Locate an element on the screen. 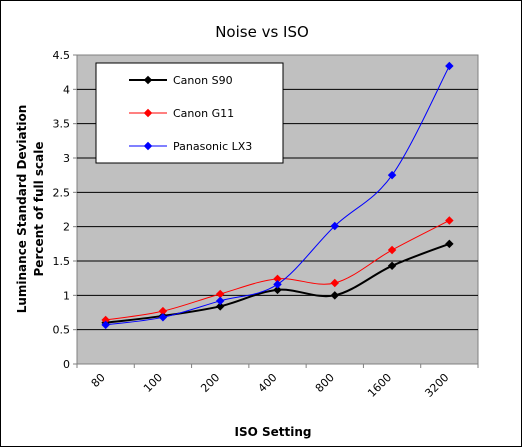  x-tick-label-800: 800 is located at coordinates (325, 383).